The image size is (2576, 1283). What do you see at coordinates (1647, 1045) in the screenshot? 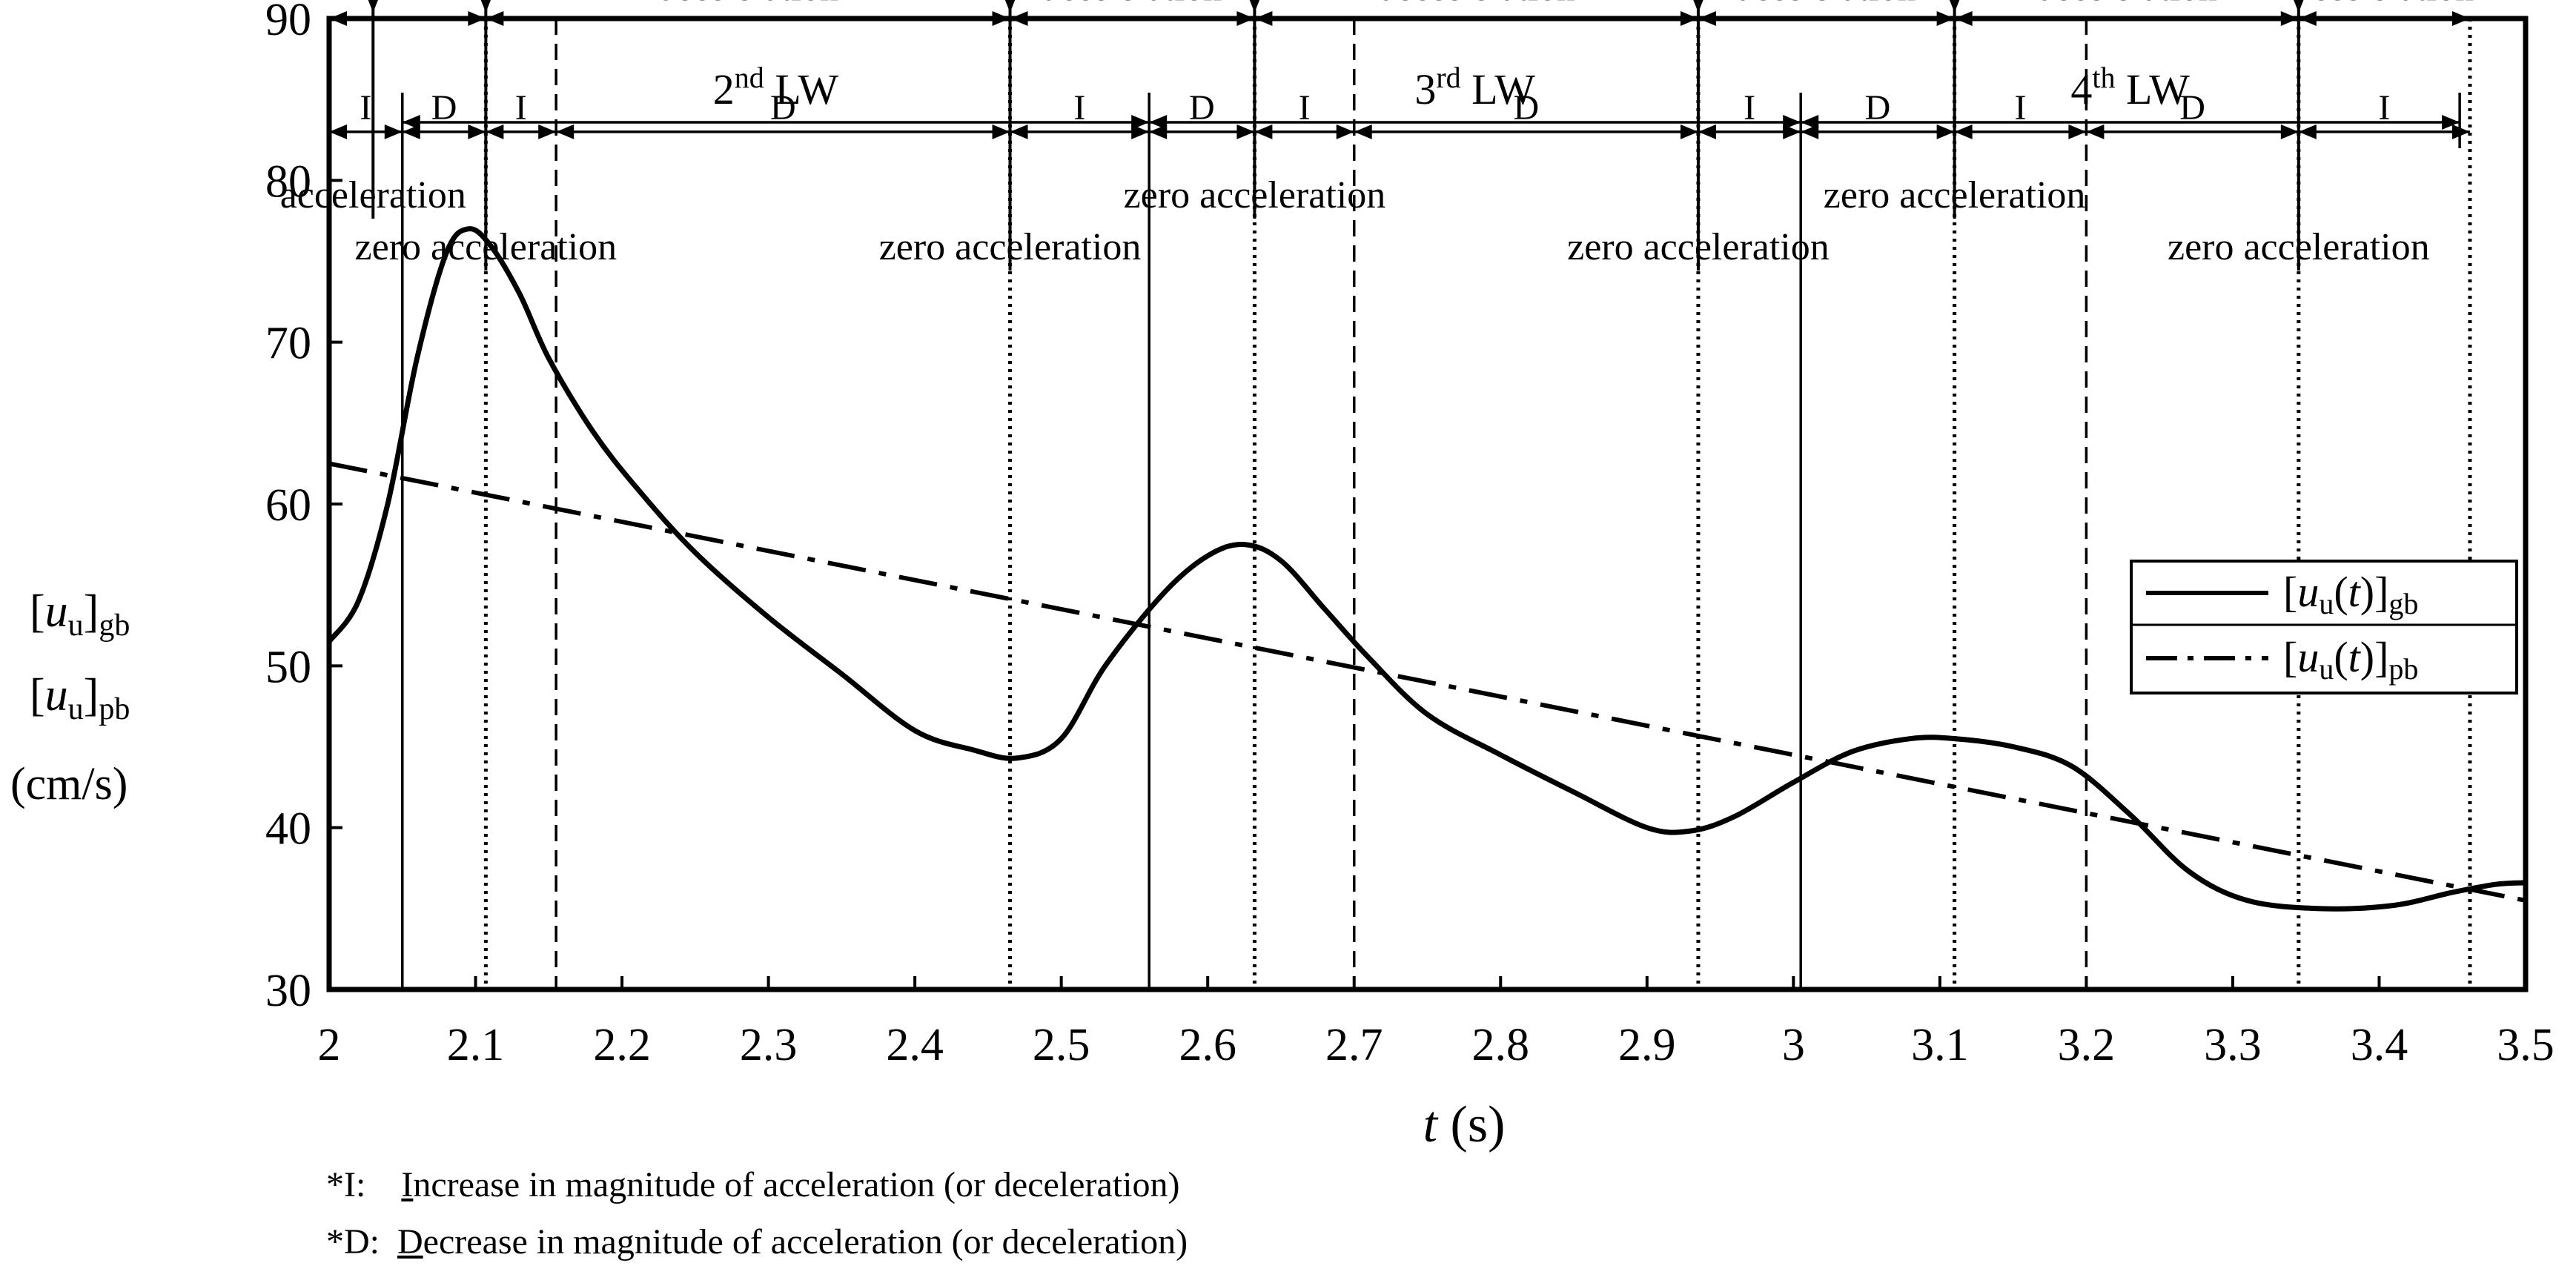
I see `x-tick-label: 2.9` at bounding box center [1647, 1045].